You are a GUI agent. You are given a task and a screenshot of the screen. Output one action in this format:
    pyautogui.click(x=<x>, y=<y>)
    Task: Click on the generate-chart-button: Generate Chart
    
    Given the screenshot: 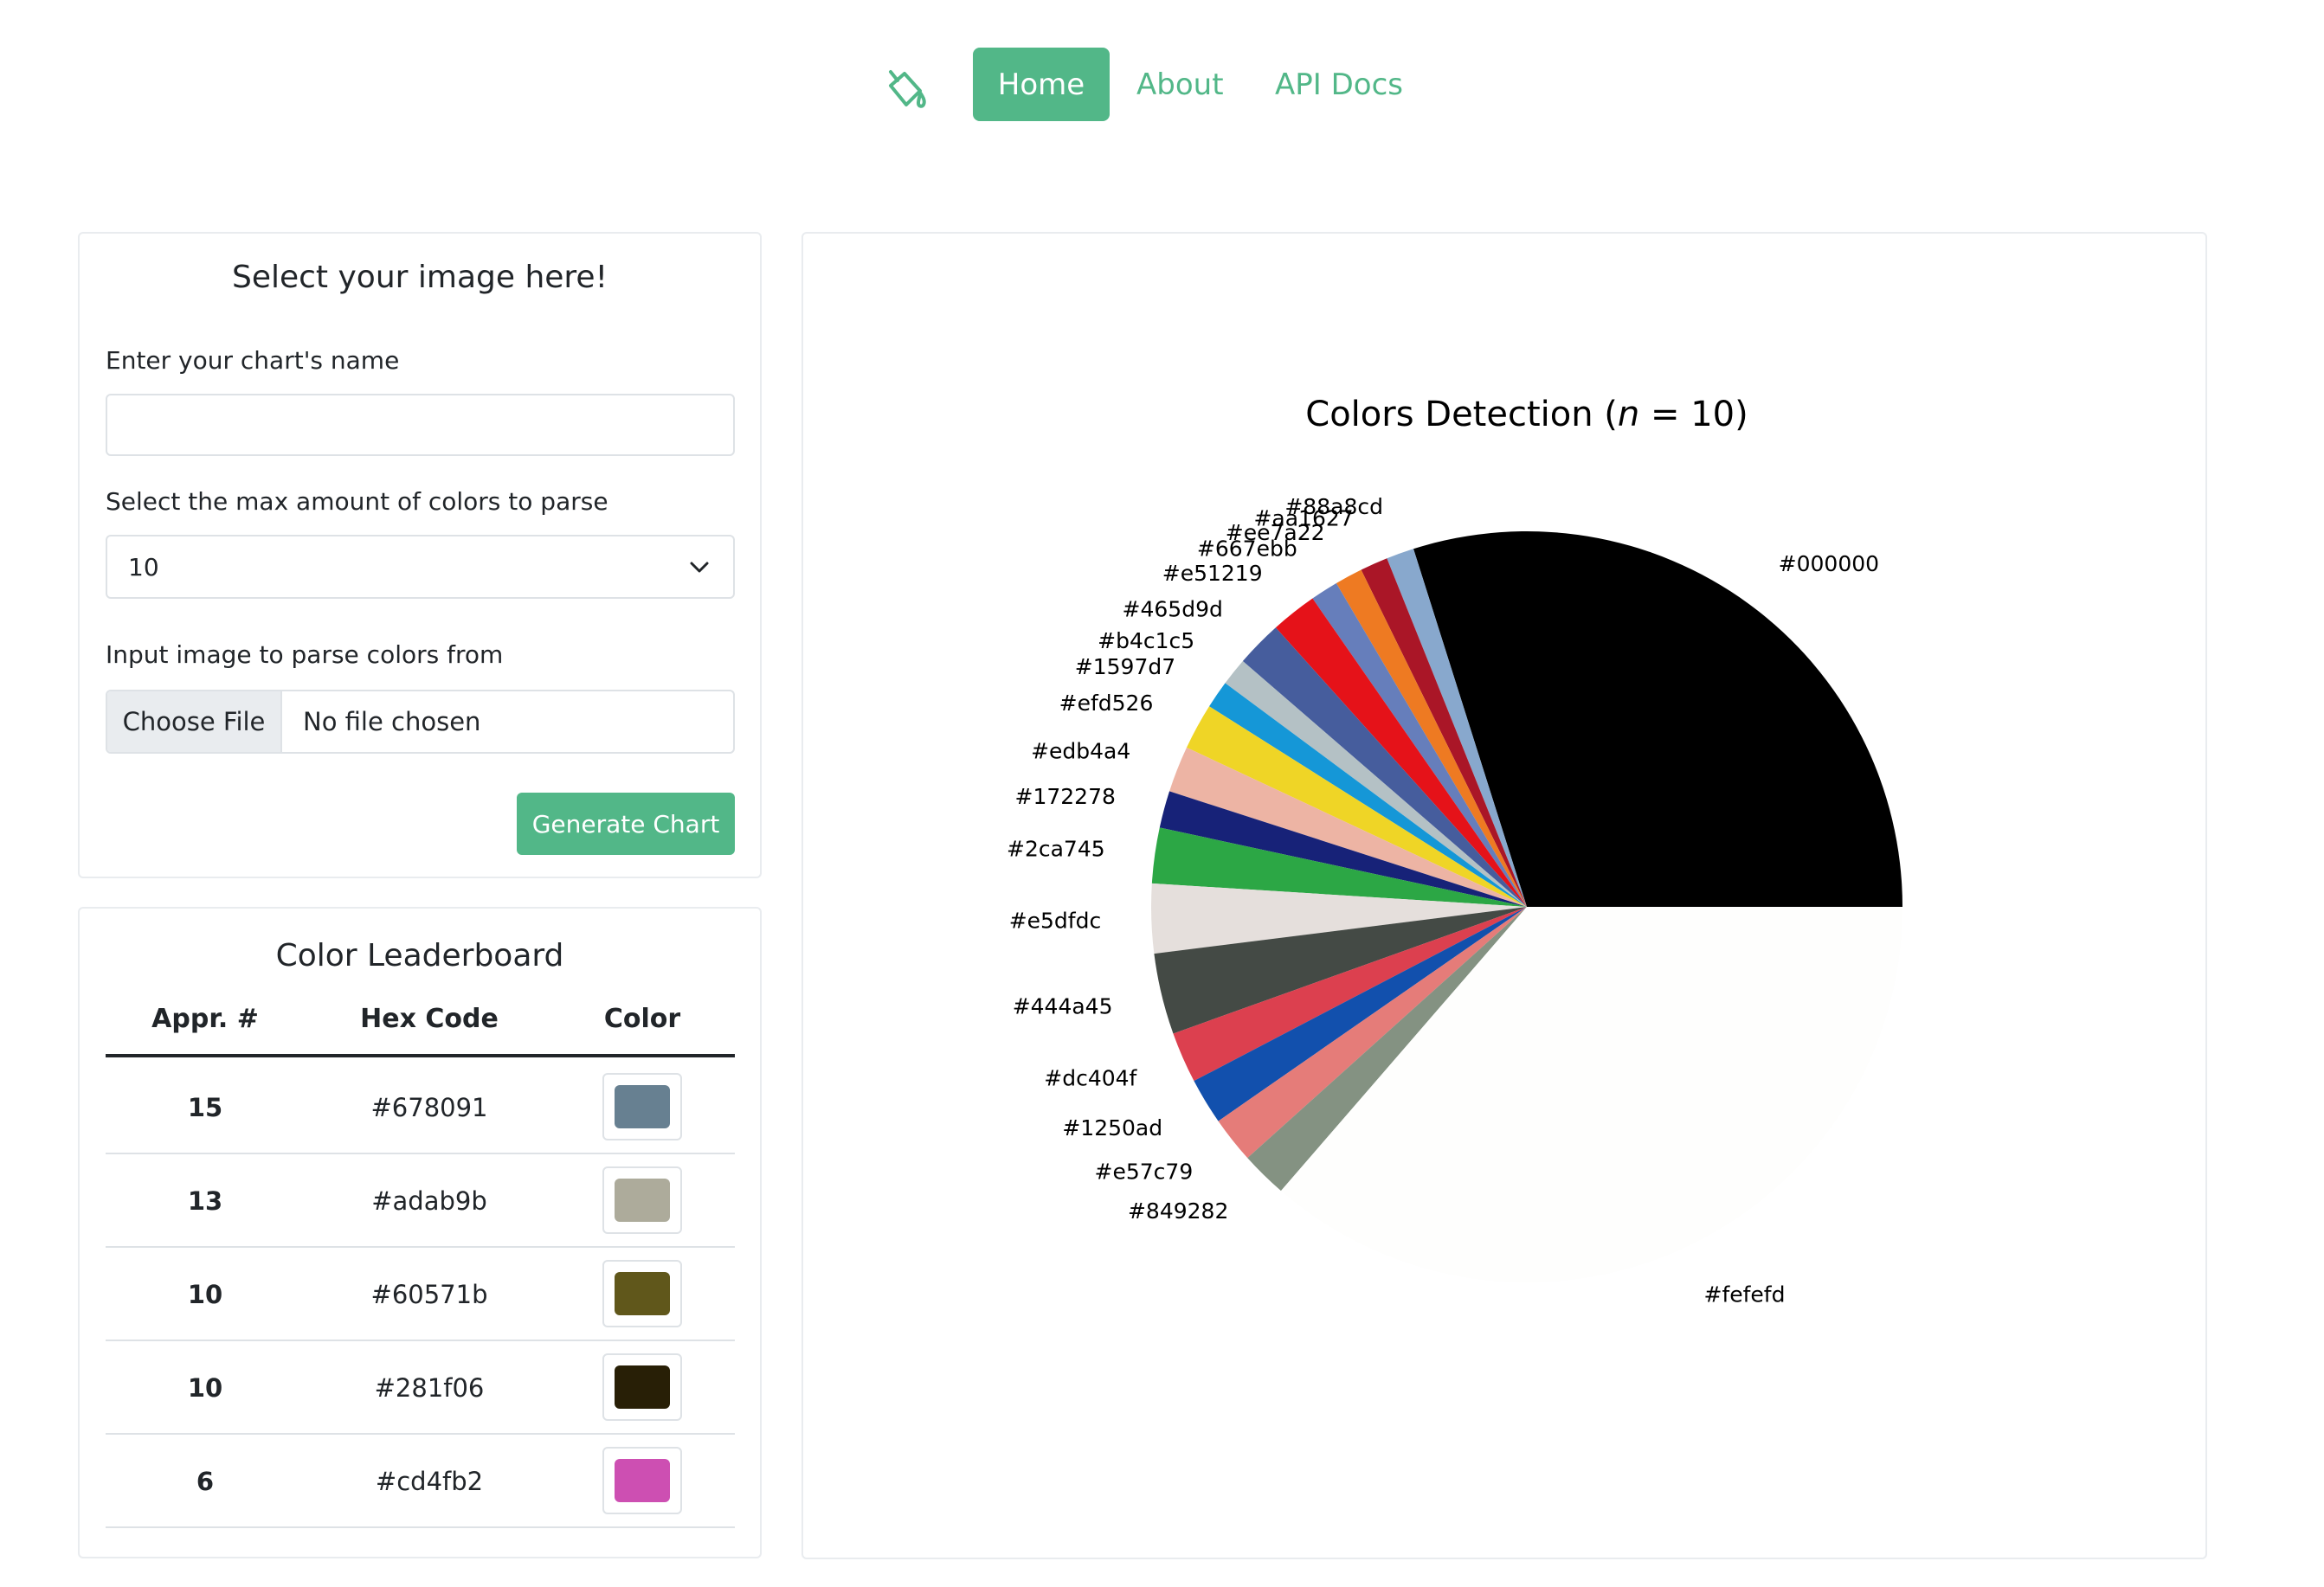 What is the action you would take?
    pyautogui.click(x=626, y=824)
    